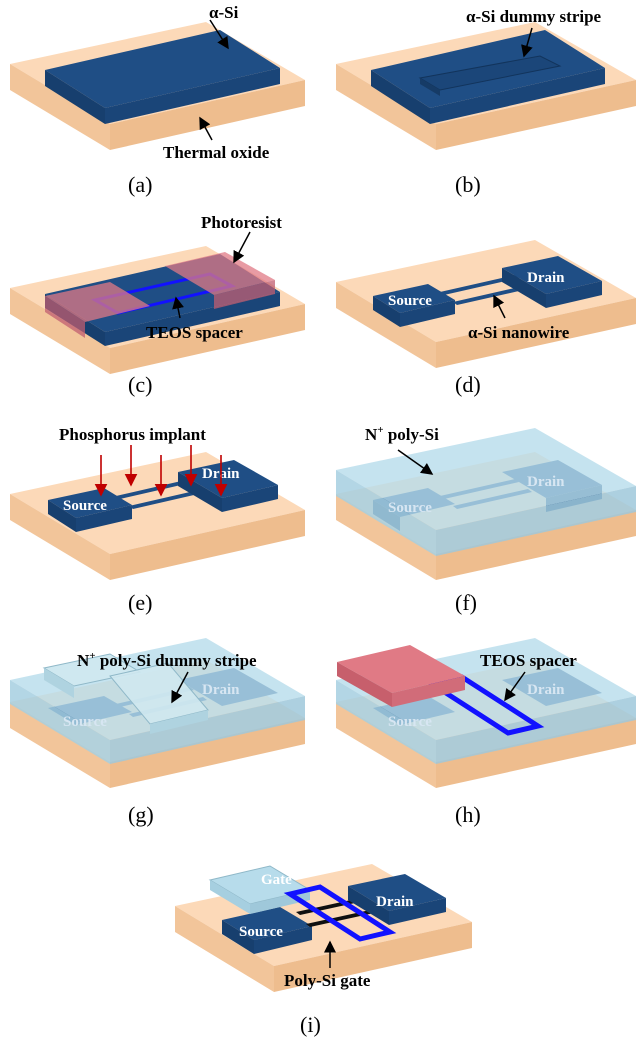 The image size is (644, 1041). Describe the element at coordinates (167, 660) in the screenshot. I see `label-npoly-dummy: N+ poly-Si dummy stripe` at that location.